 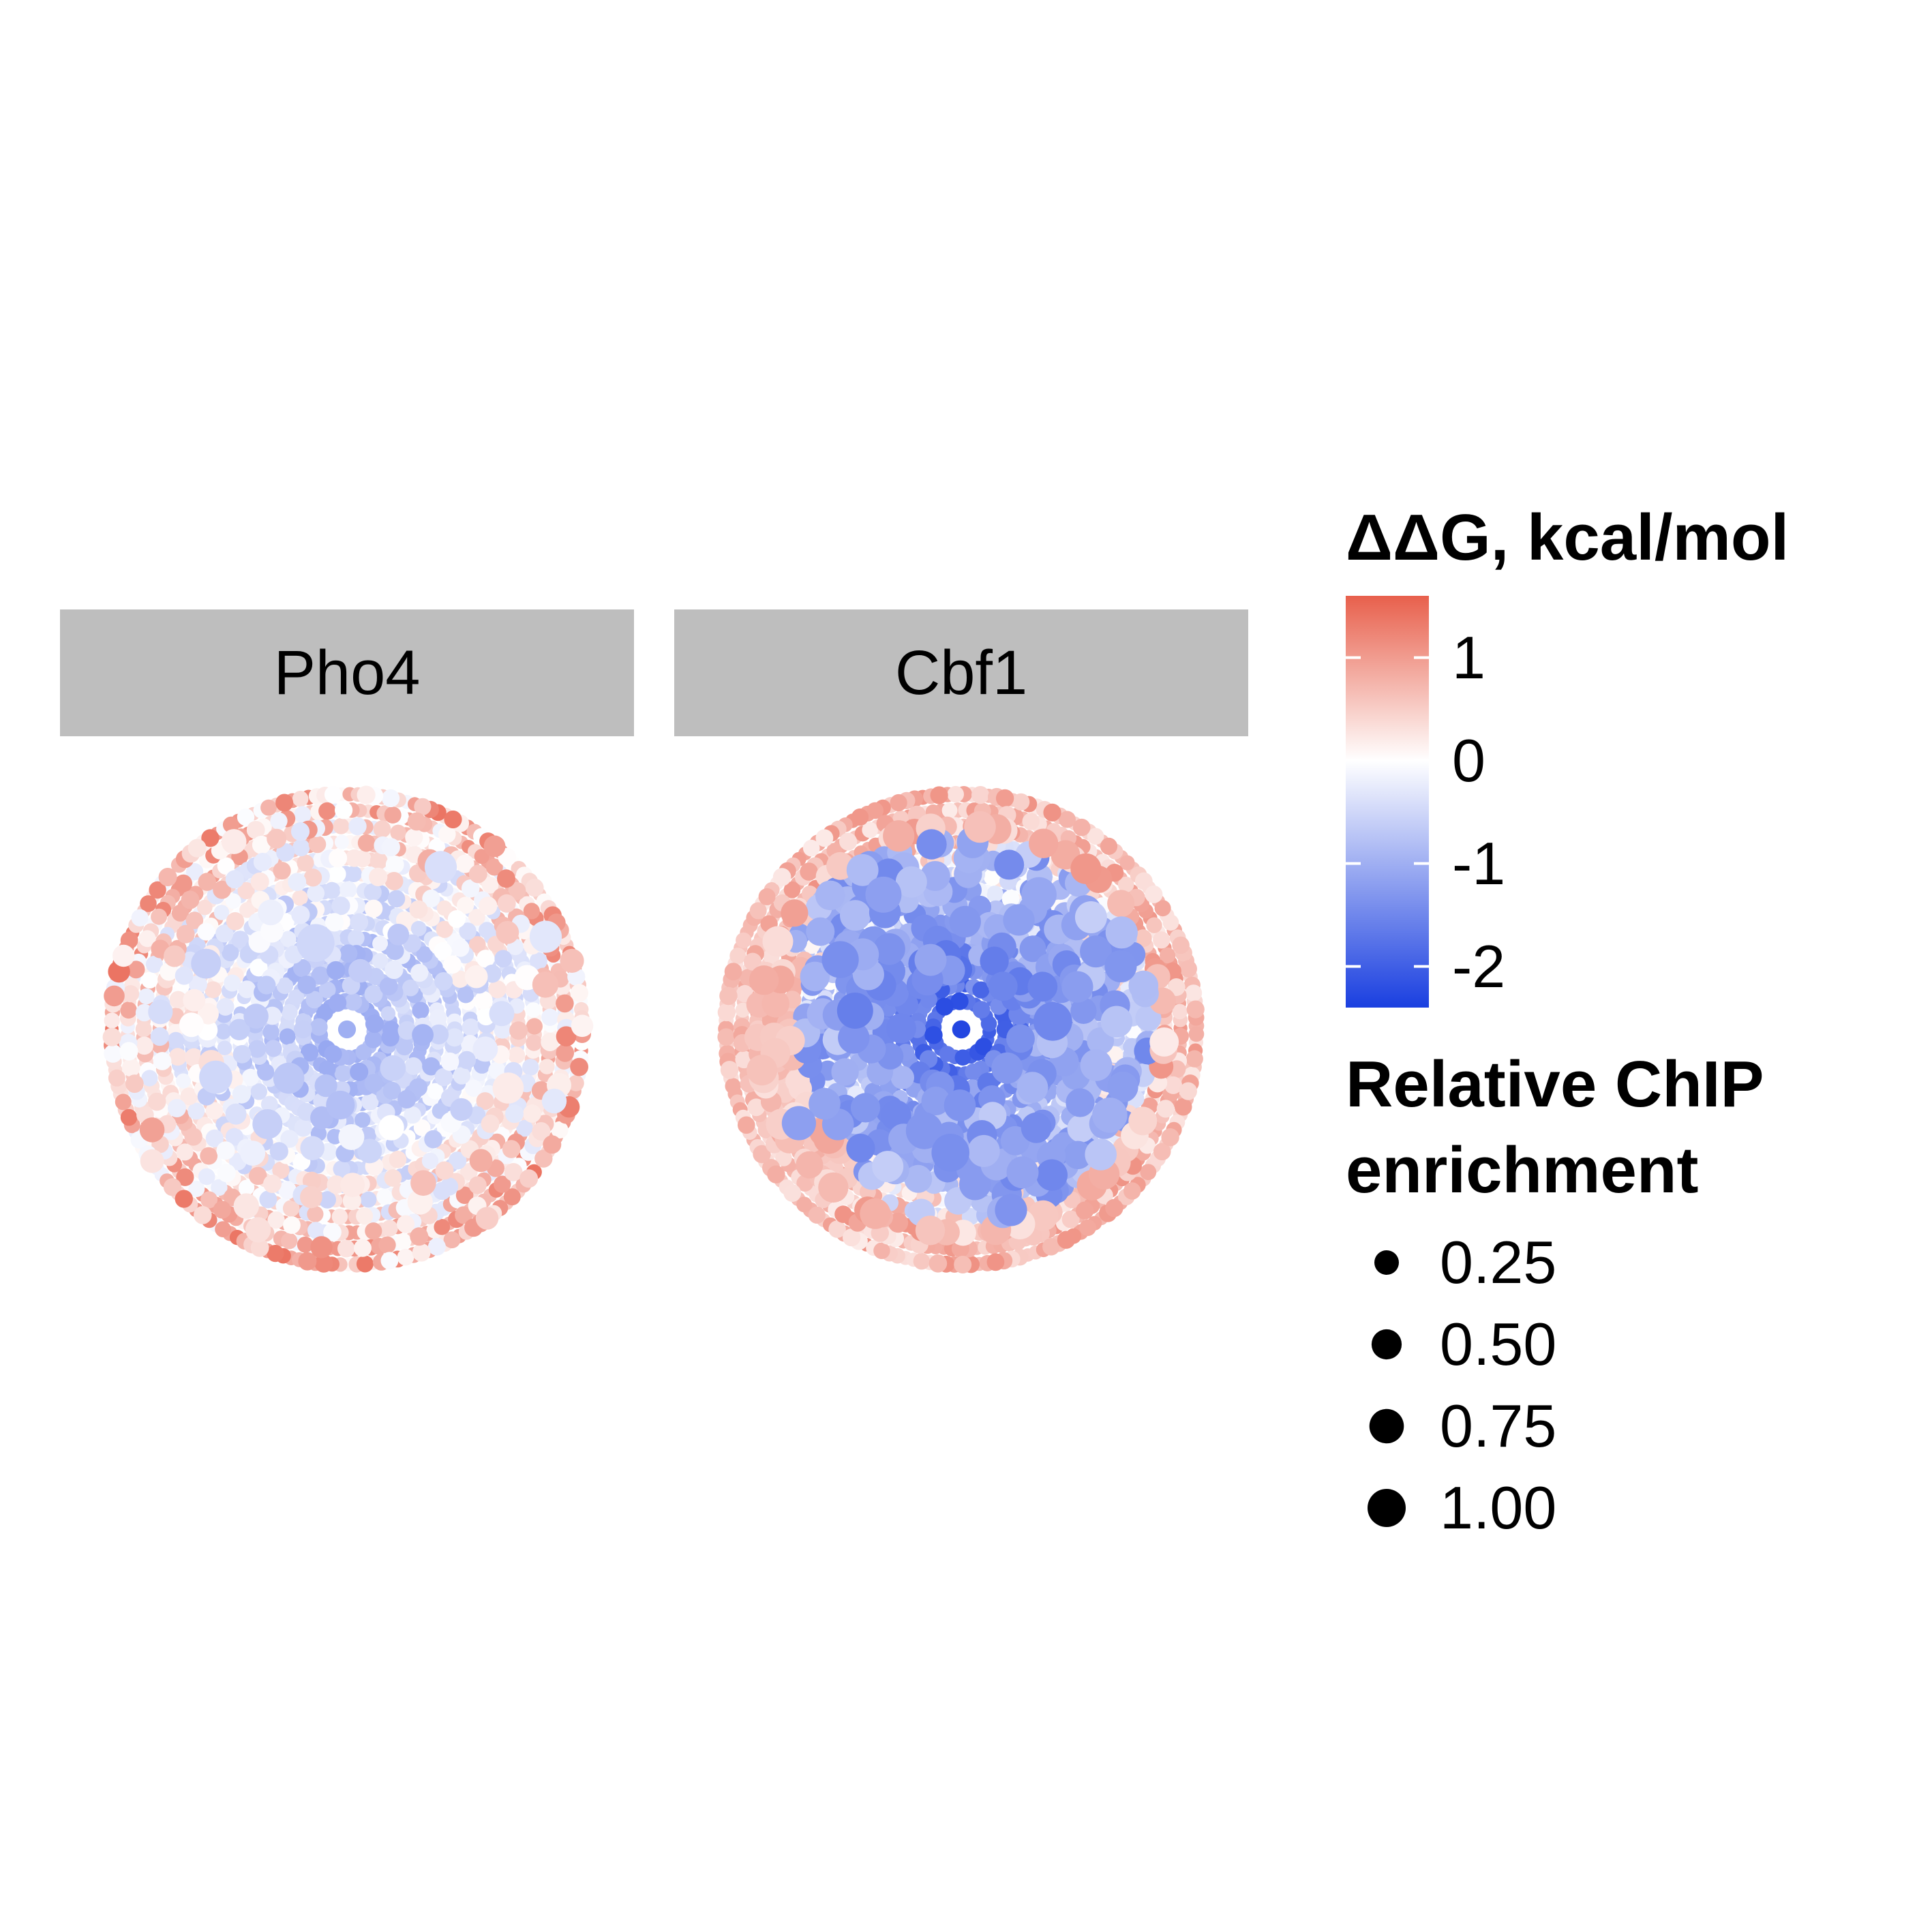 I want to click on size-legend-label: 1.00, so click(x=1498, y=1508).